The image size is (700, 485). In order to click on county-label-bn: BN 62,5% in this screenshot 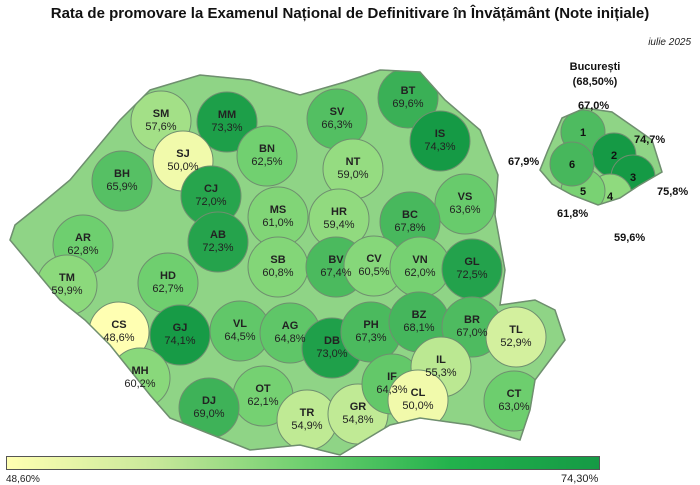, I will do `click(266, 155)`.